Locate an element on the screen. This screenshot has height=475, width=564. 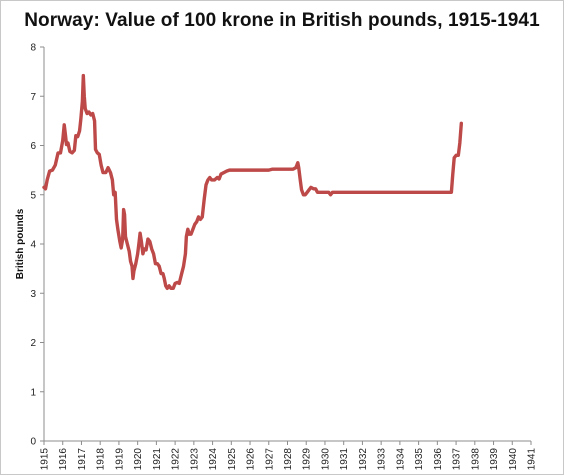
x-tick-label: 1933 is located at coordinates (382, 459).